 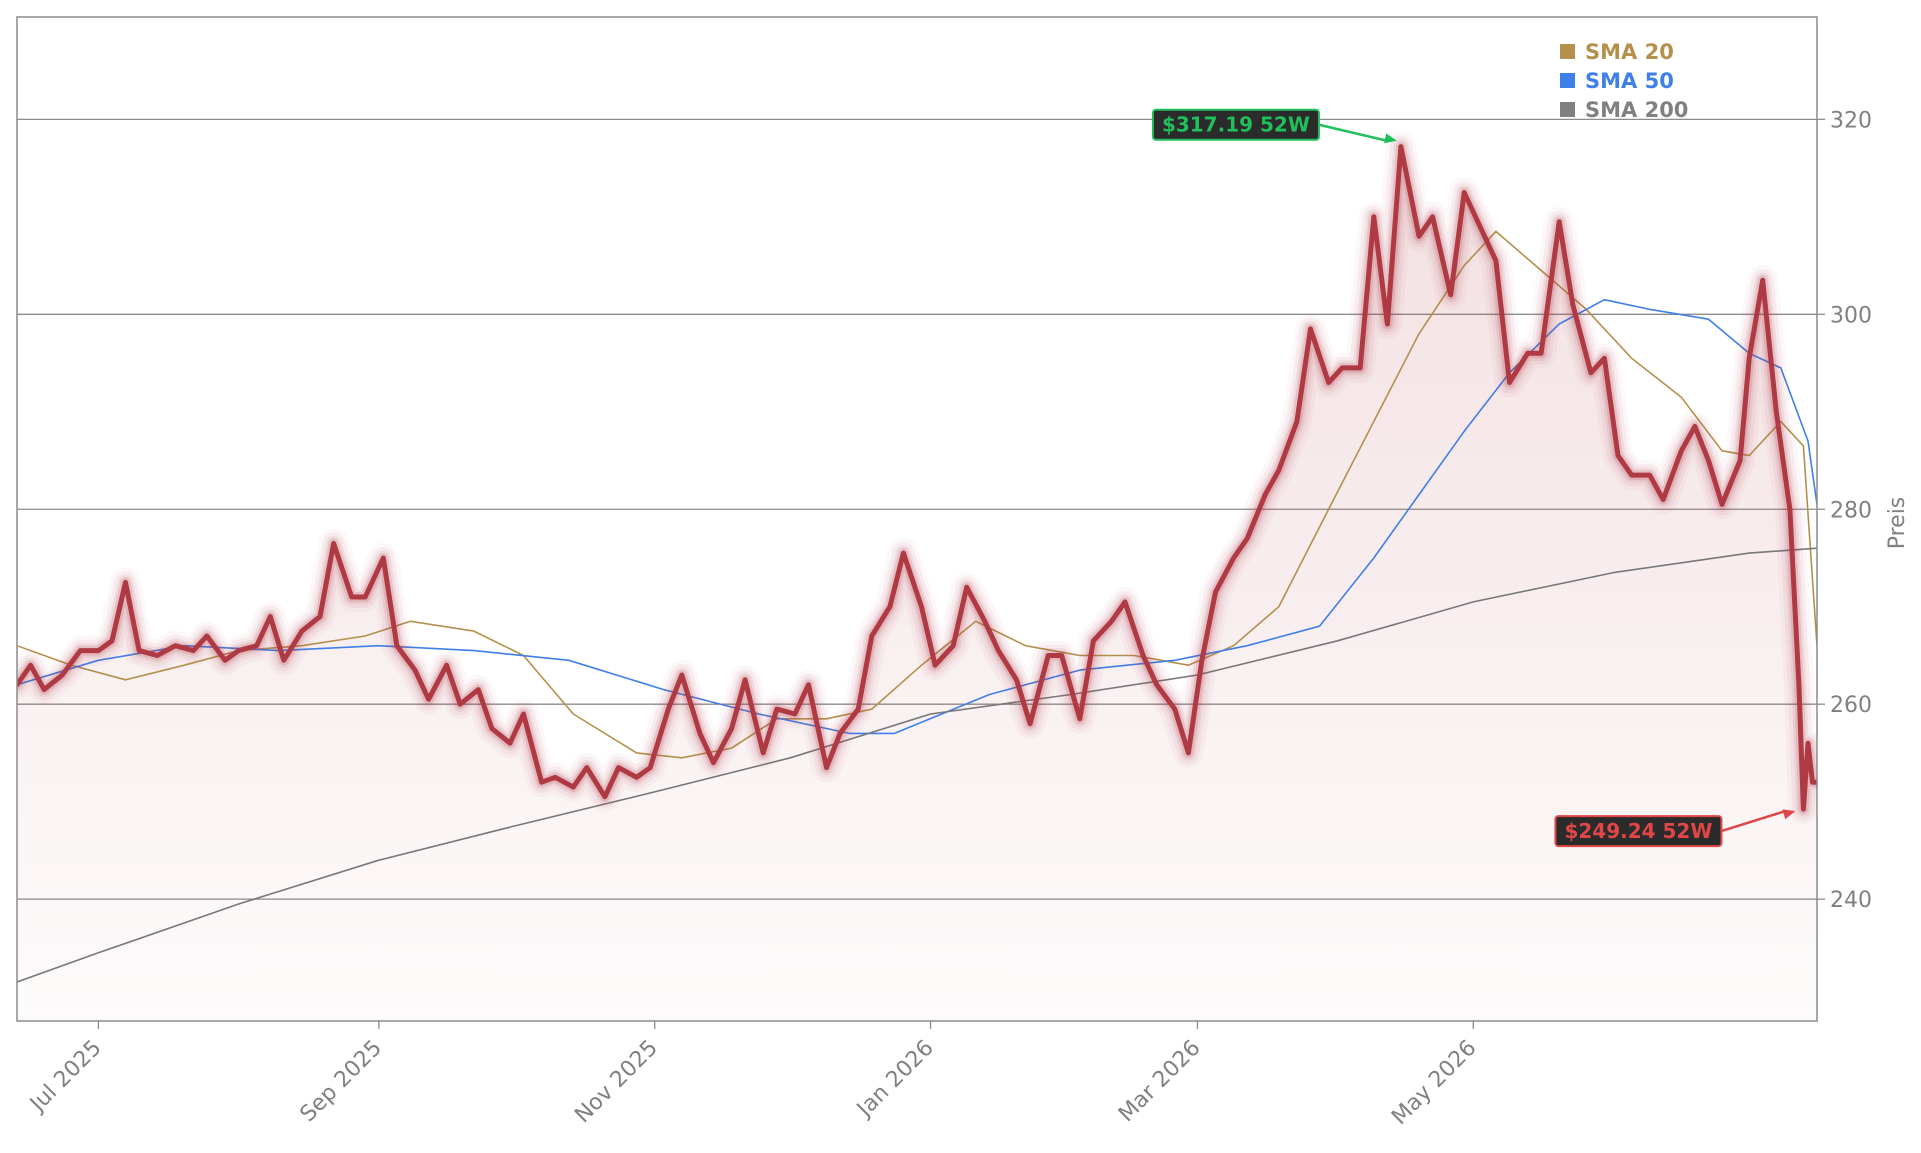 What do you see at coordinates (1160, 1082) in the screenshot?
I see `x-tick-label: Mar 2026` at bounding box center [1160, 1082].